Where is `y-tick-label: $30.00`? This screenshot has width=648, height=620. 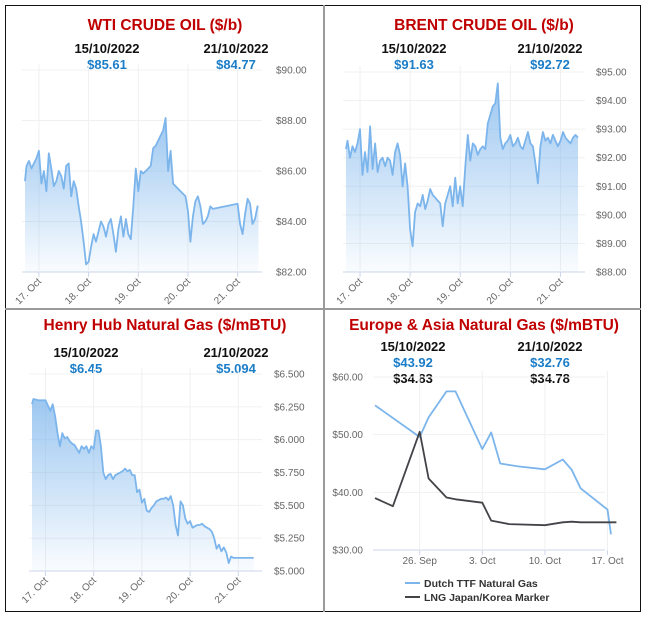
y-tick-label: $30.00 is located at coordinates (347, 551).